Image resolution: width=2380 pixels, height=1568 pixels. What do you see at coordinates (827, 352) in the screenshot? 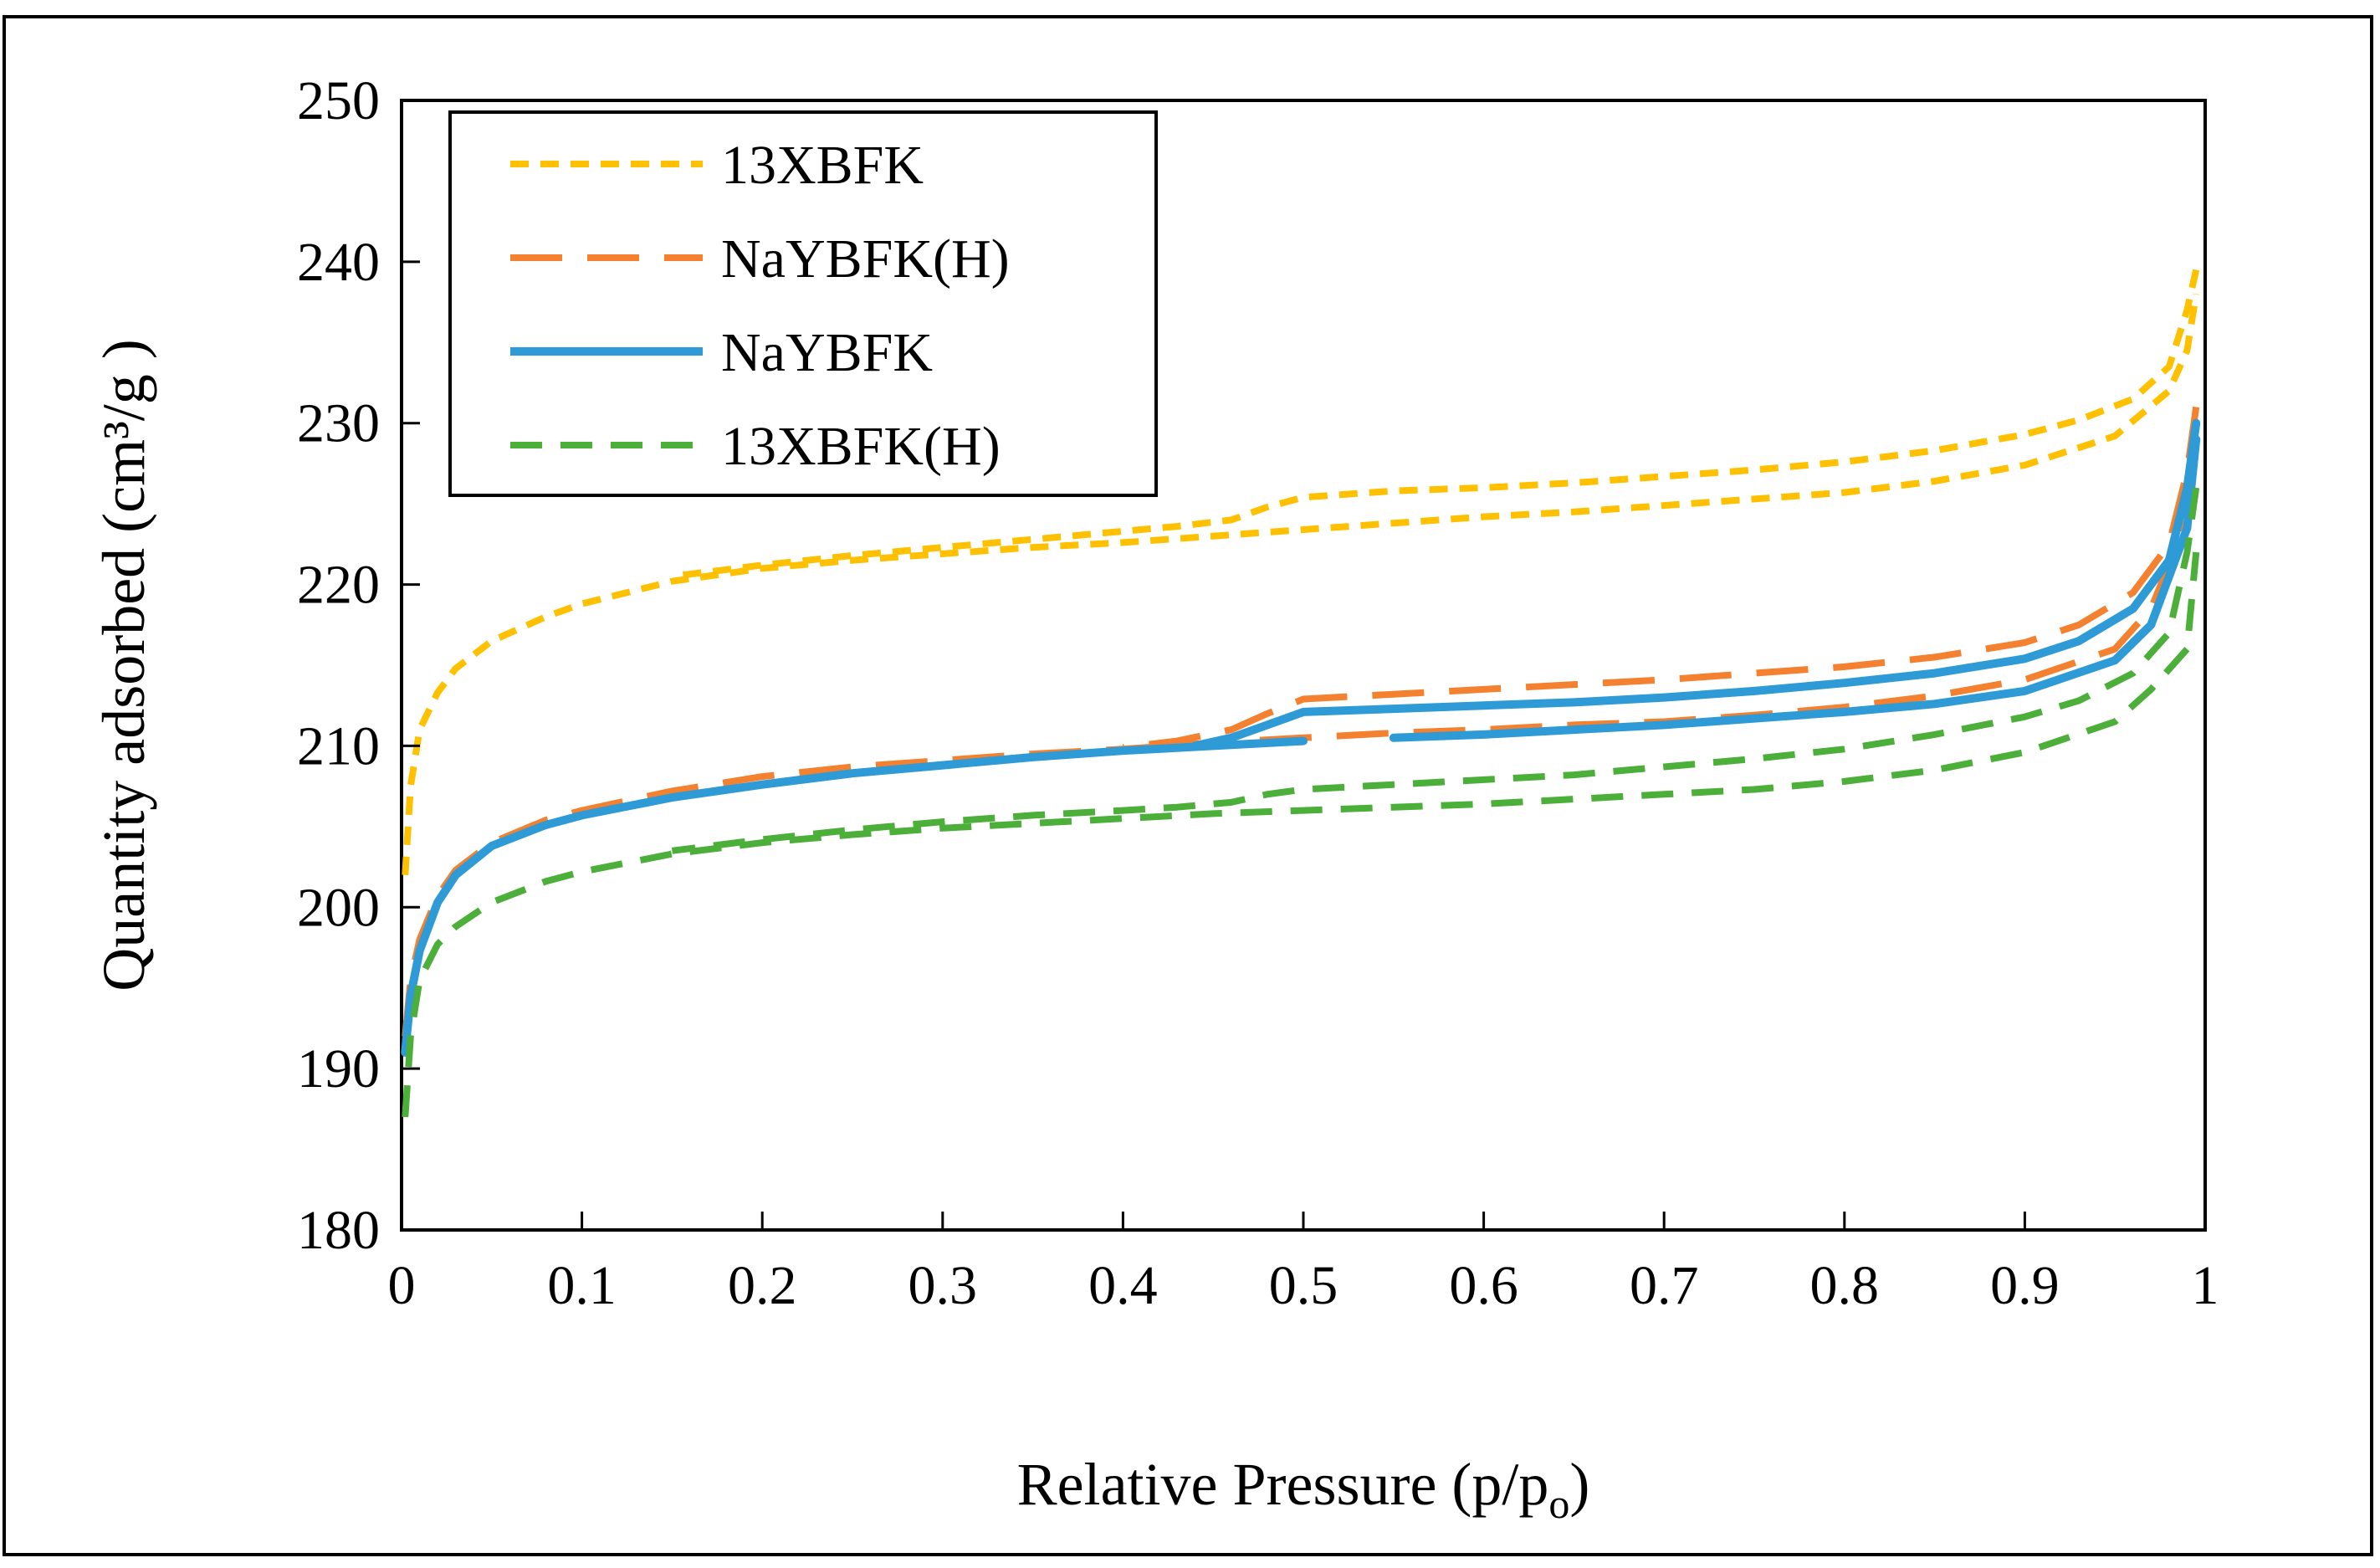
I see `legend-label-naybfk: NaYBFK` at bounding box center [827, 352].